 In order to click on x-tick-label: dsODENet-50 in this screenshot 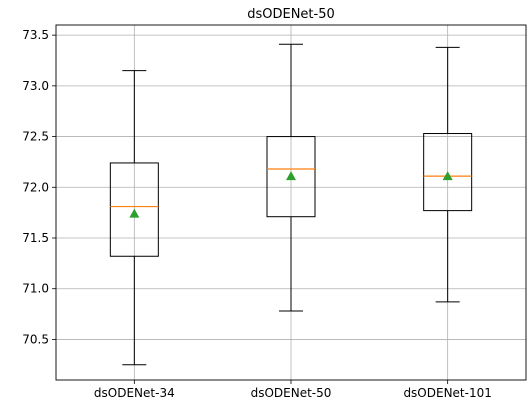, I will do `click(291, 393)`.